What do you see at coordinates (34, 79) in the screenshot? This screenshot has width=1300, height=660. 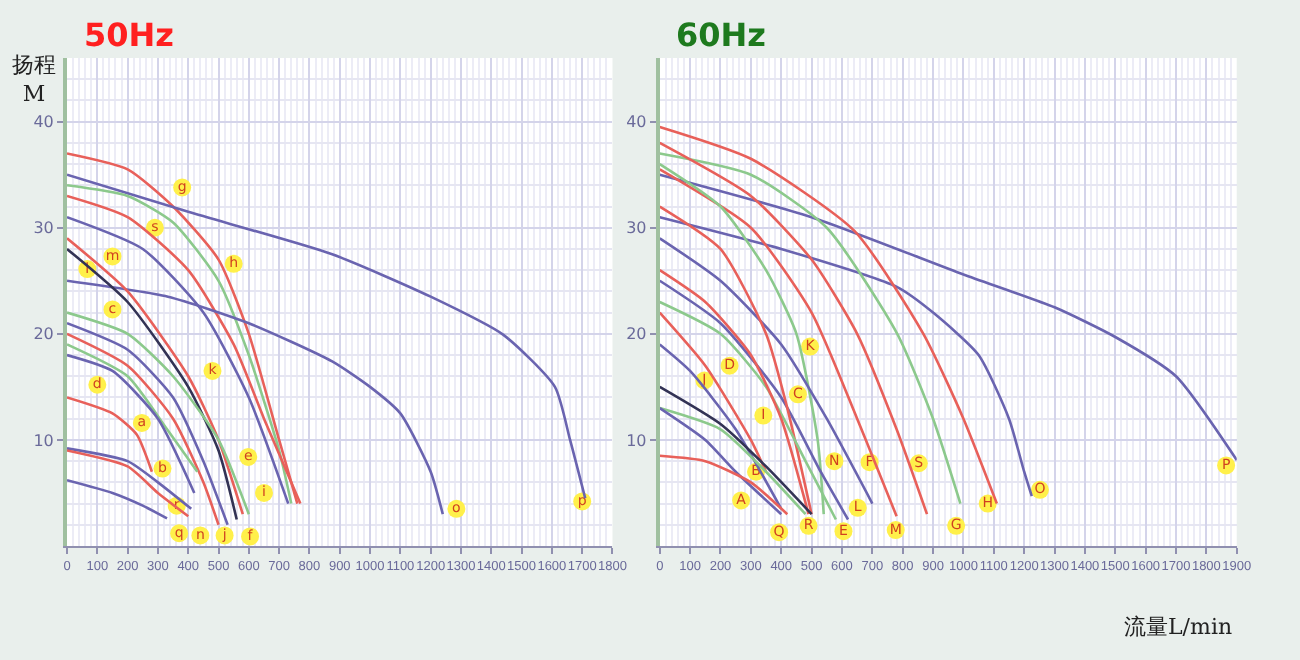 I see `y-axis-title: 扬程 M` at bounding box center [34, 79].